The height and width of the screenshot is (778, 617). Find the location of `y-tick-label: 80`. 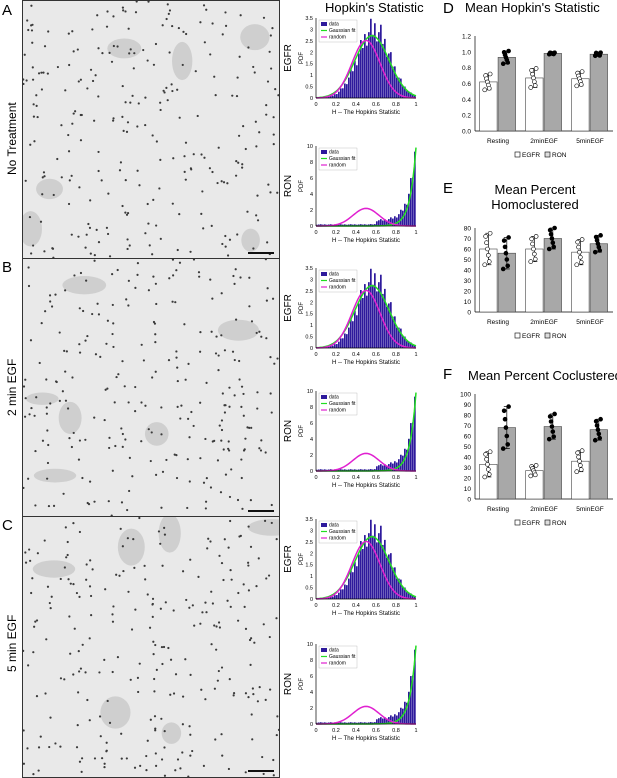

y-tick-label: 80 is located at coordinates (468, 229).